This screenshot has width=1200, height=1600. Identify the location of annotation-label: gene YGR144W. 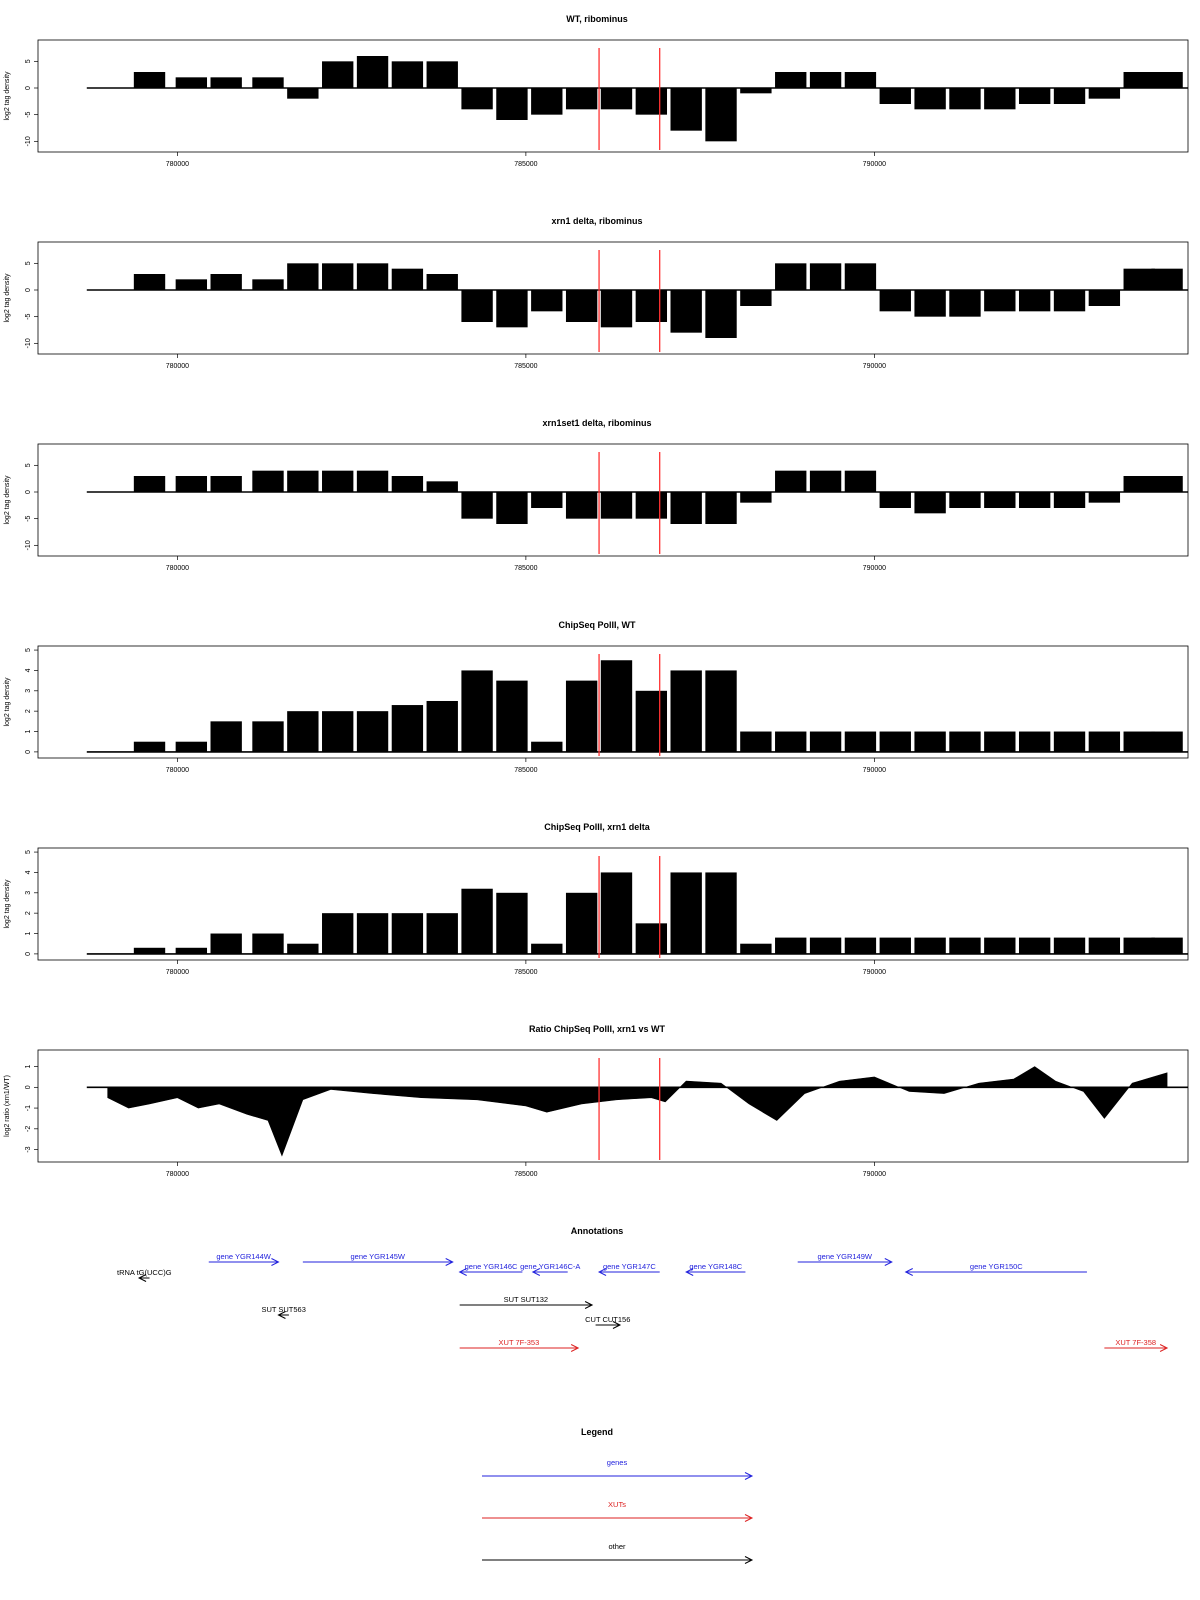
(243, 1256).